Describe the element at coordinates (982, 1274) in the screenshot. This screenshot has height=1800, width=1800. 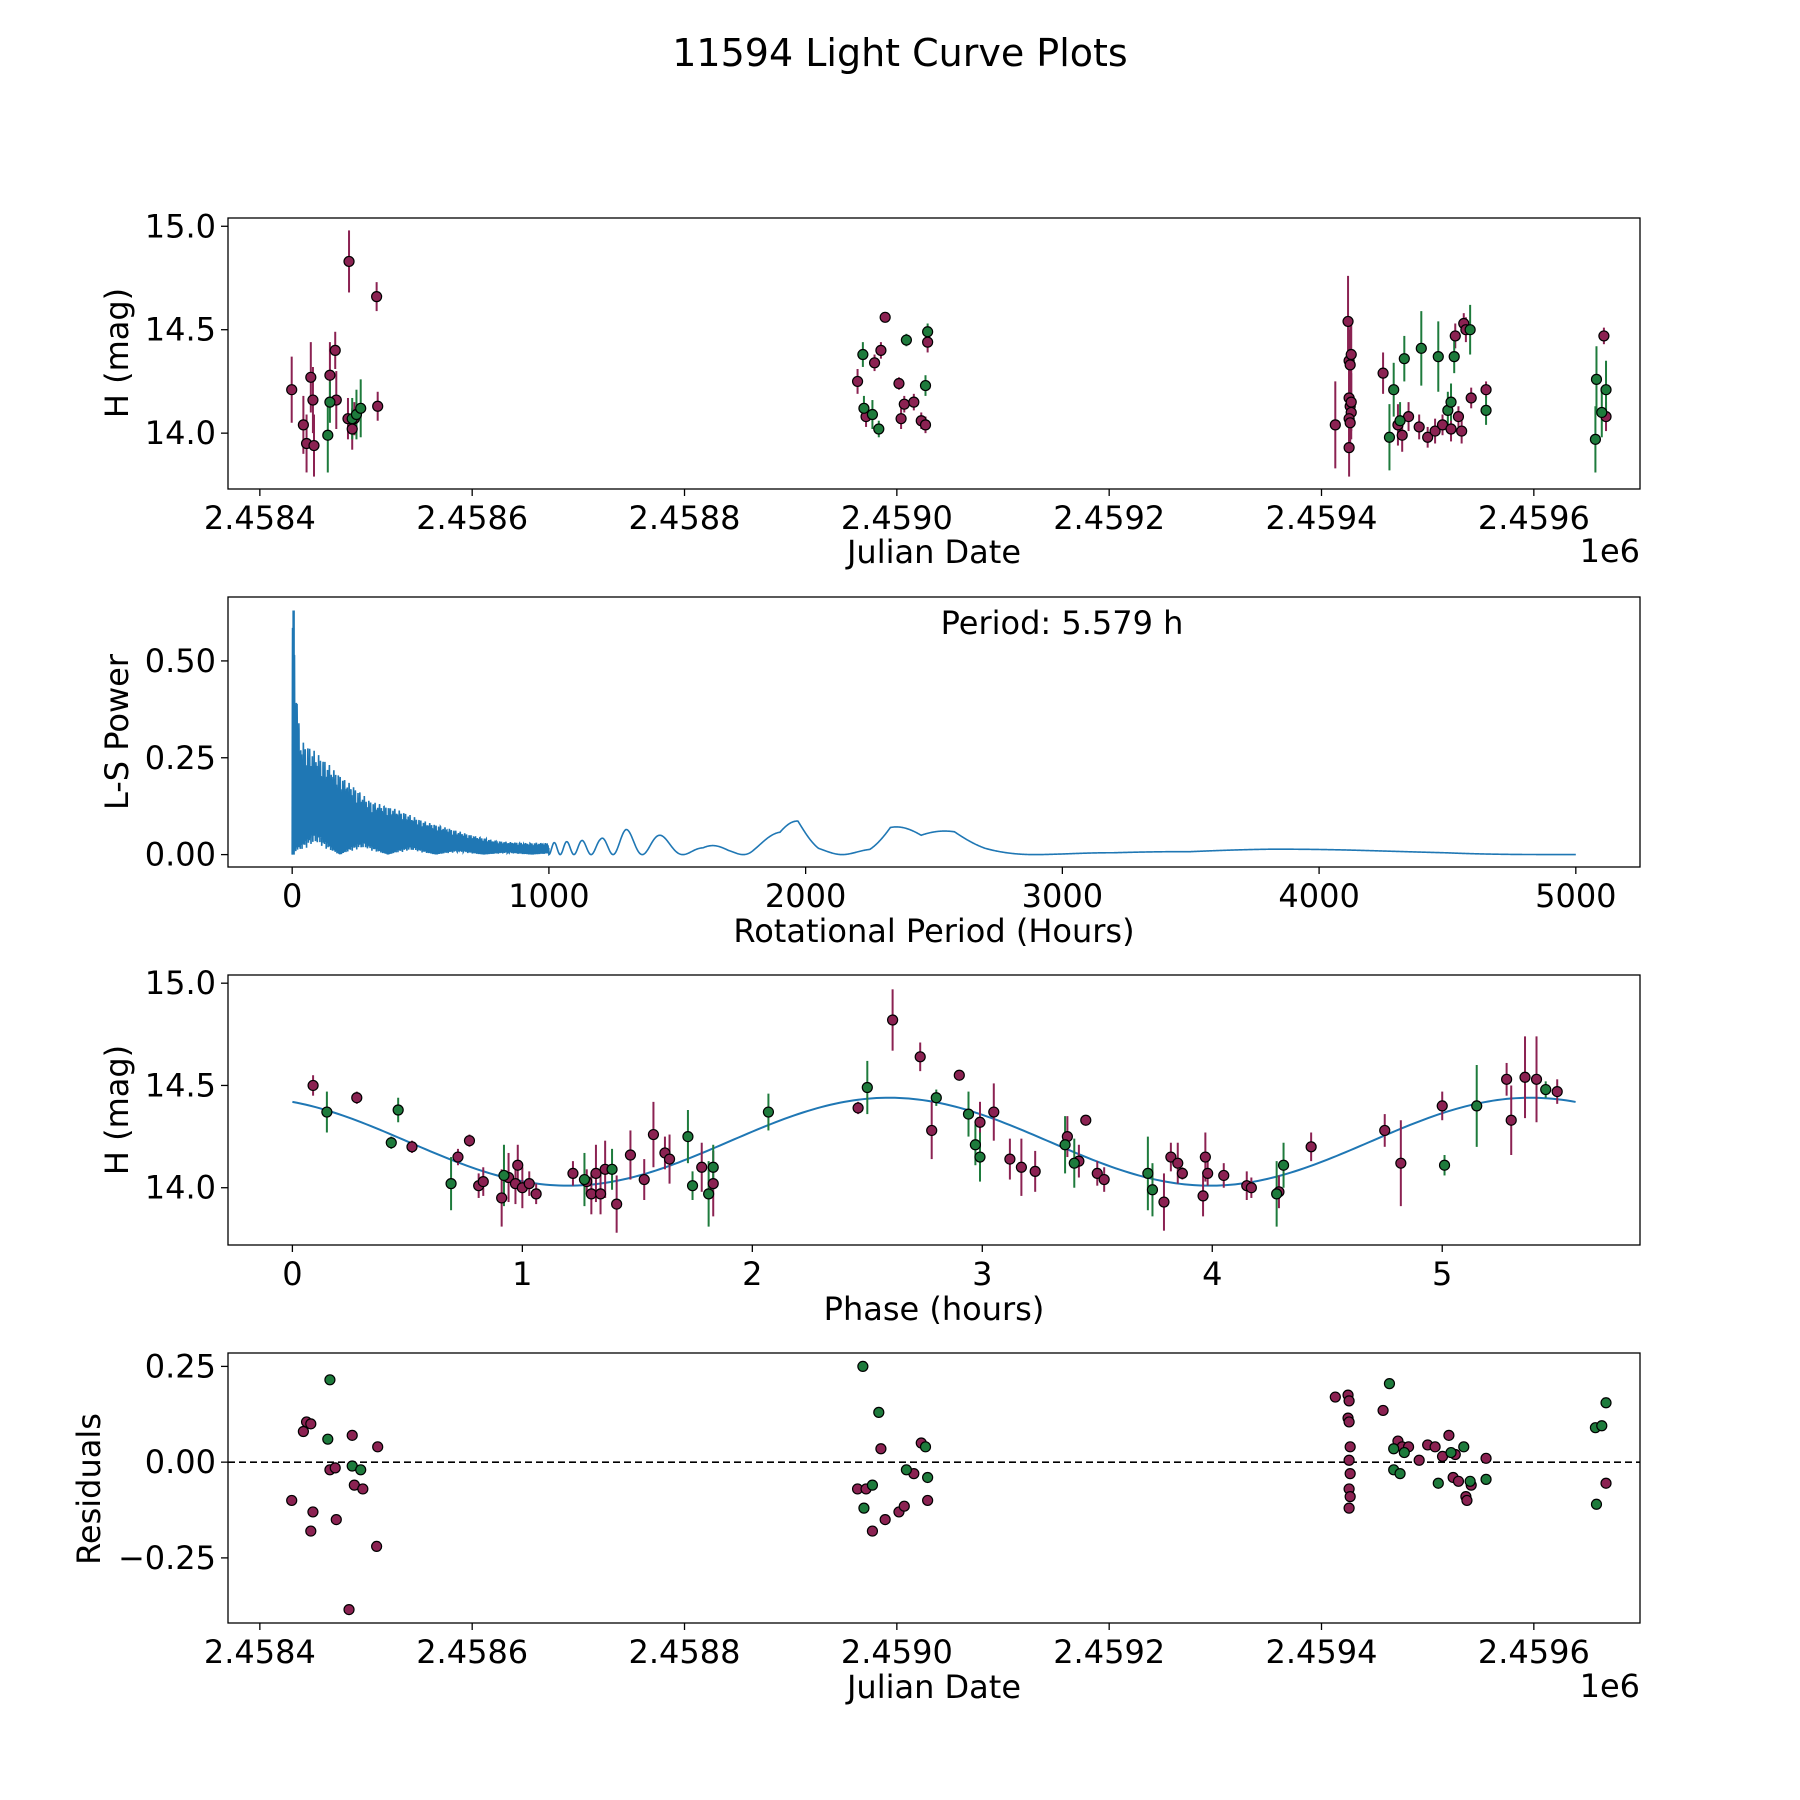
I see `phased-xtick-label: 3` at that location.